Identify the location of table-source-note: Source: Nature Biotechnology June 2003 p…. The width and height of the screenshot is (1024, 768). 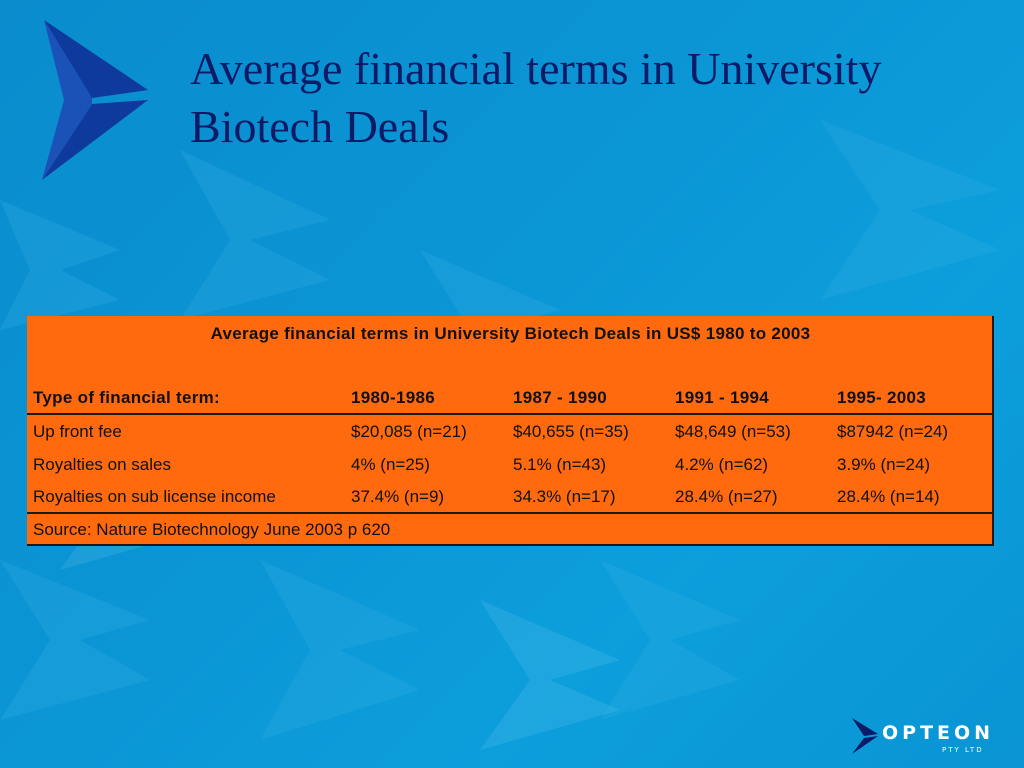
(212, 529).